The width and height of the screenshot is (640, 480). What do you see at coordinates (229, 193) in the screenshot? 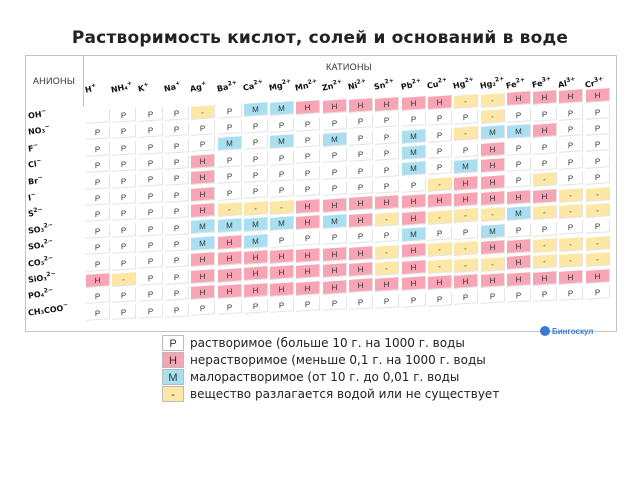
I see `cell-r5-c5: Р` at bounding box center [229, 193].